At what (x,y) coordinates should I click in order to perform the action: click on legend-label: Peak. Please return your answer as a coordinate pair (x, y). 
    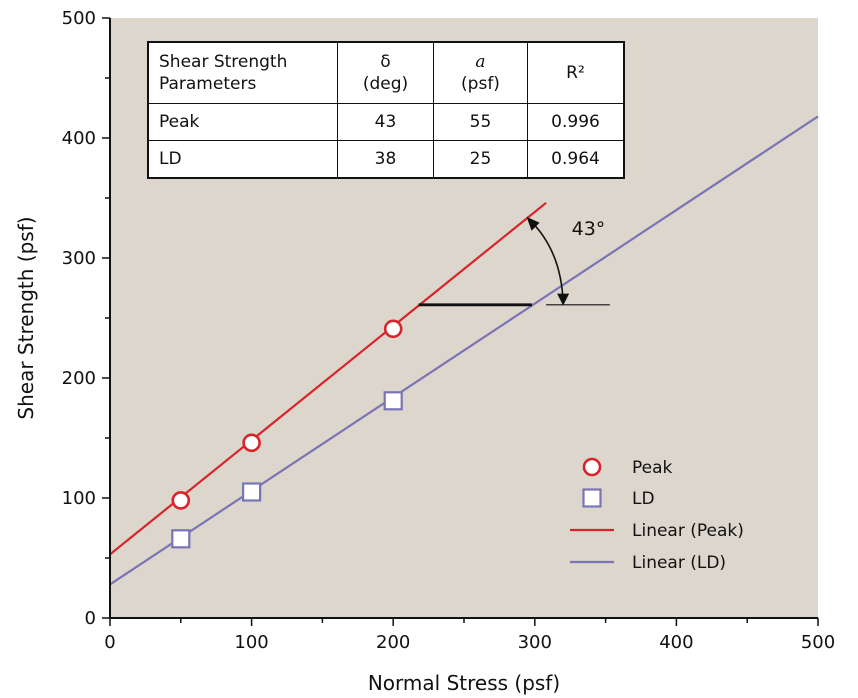
    Looking at the image, I should click on (652, 468).